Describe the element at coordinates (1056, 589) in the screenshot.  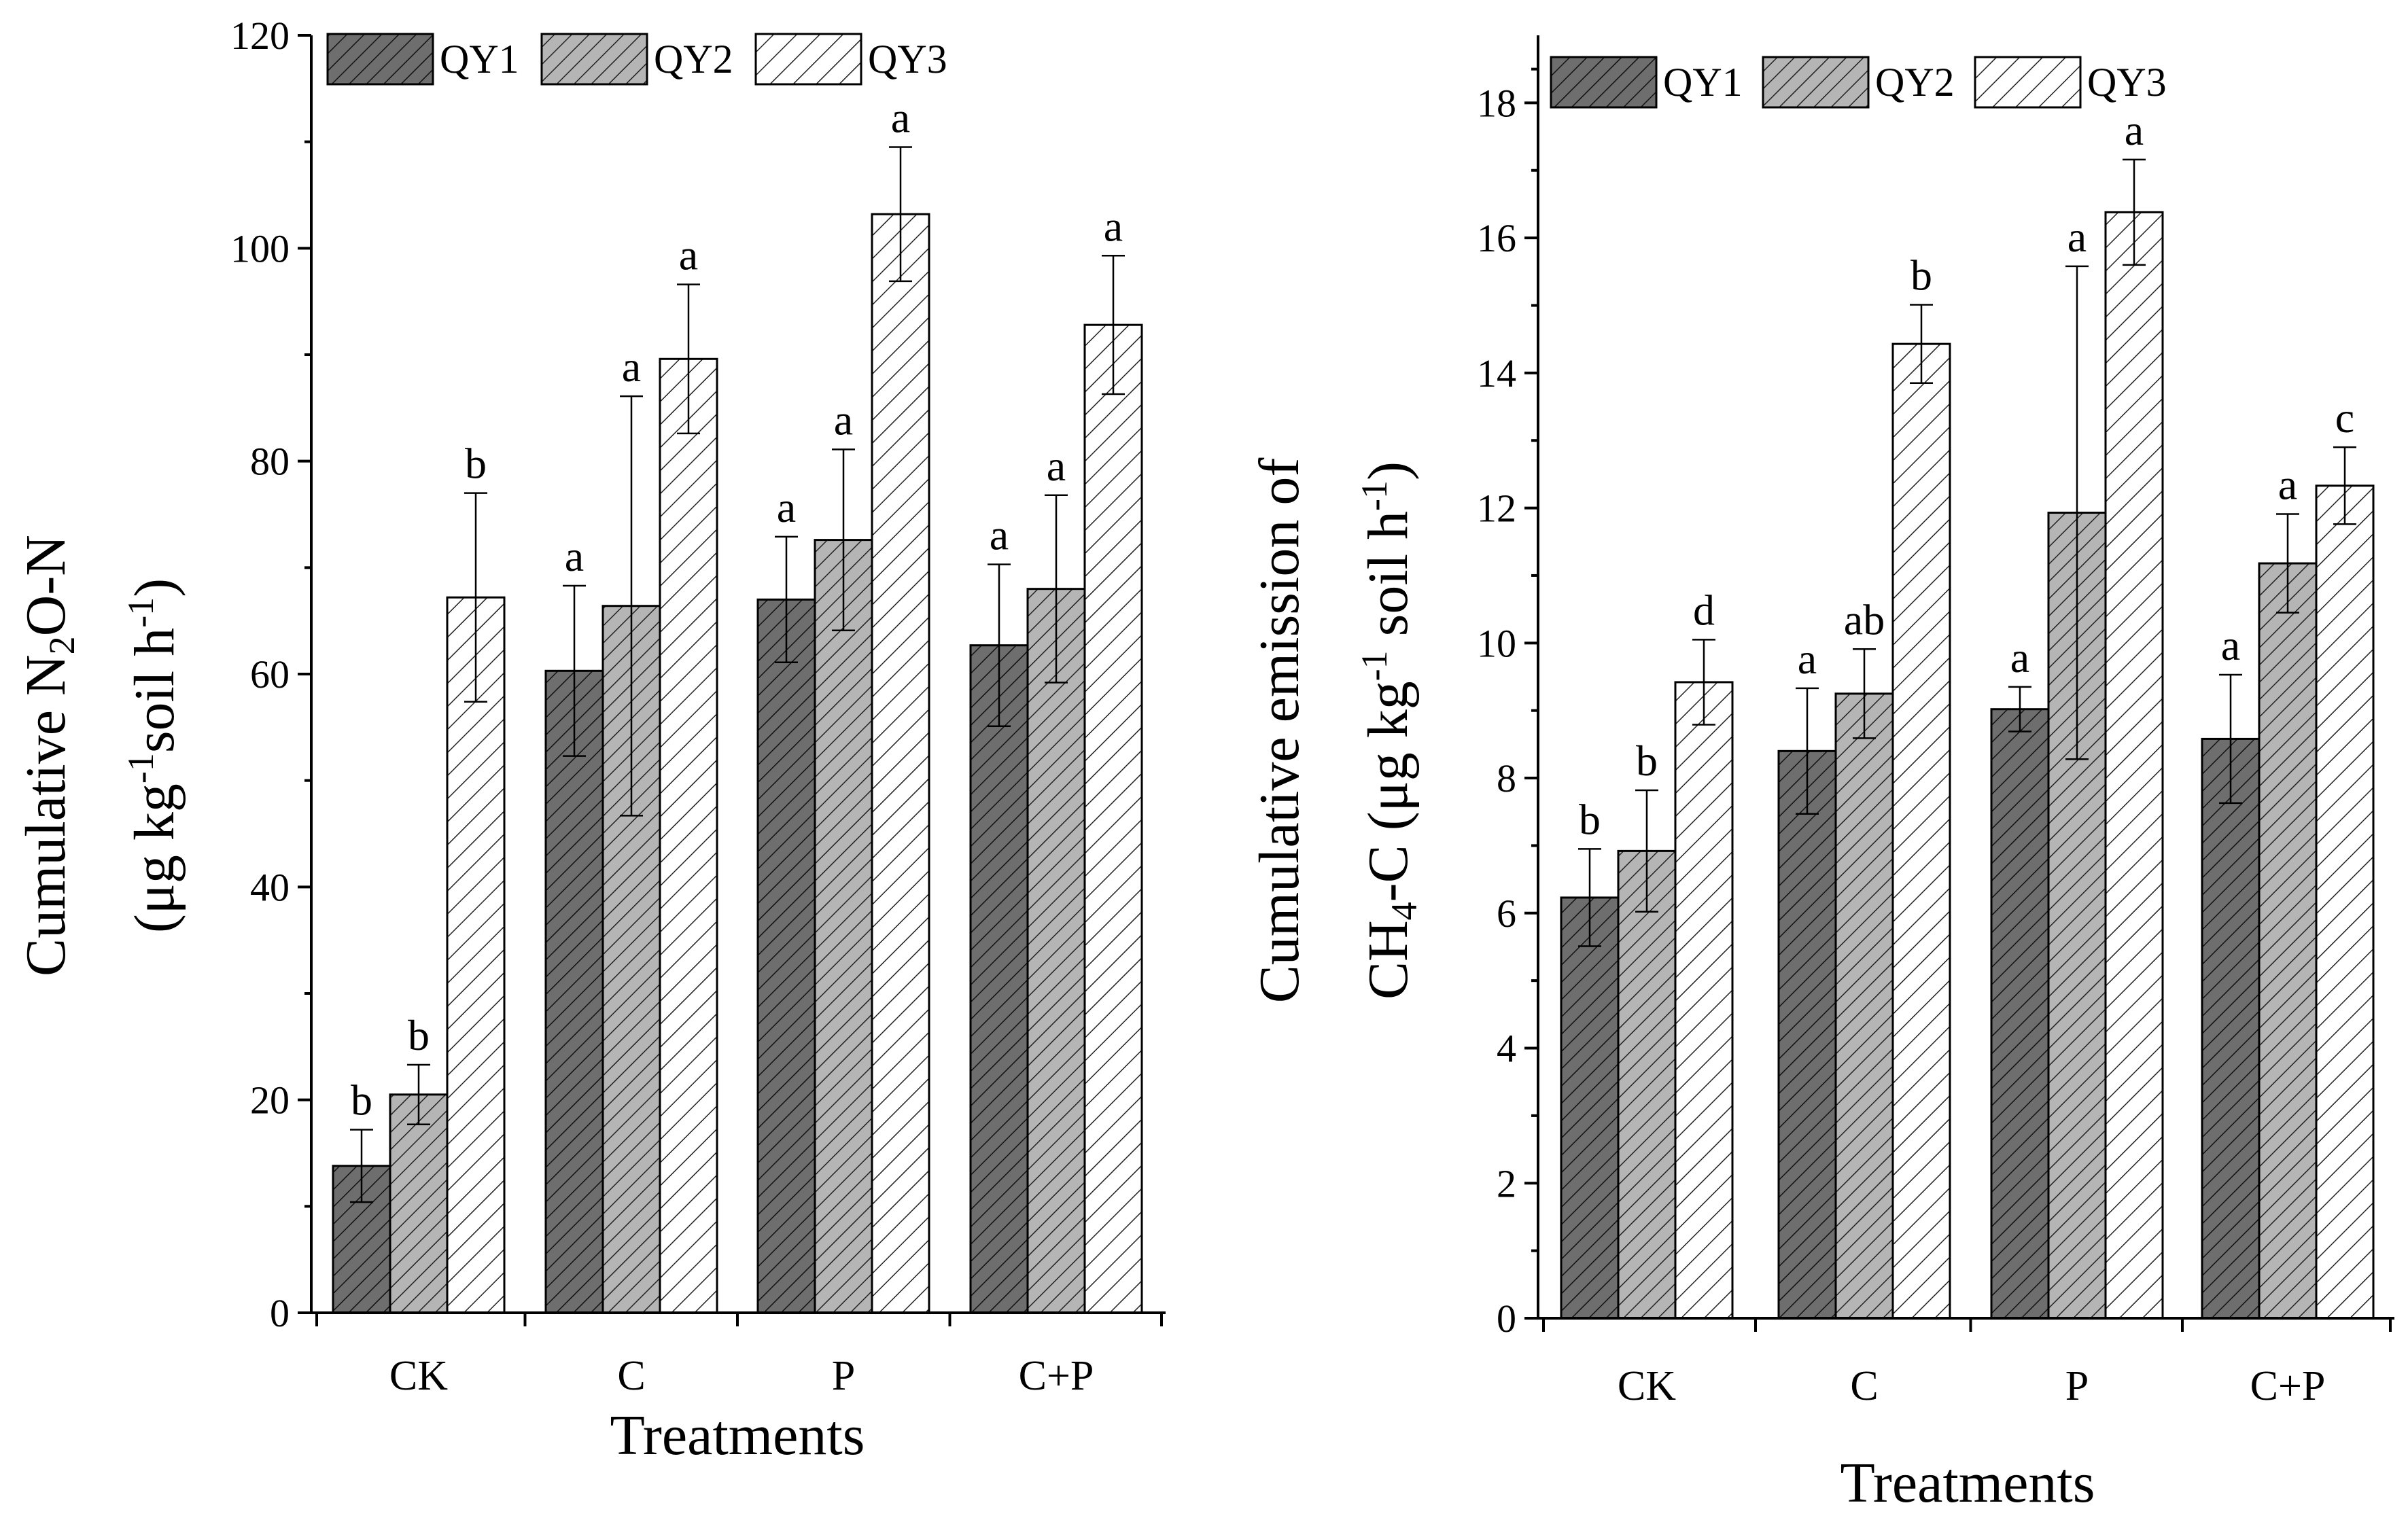
I see `n2o-error-bar-qy2-cpp` at that location.